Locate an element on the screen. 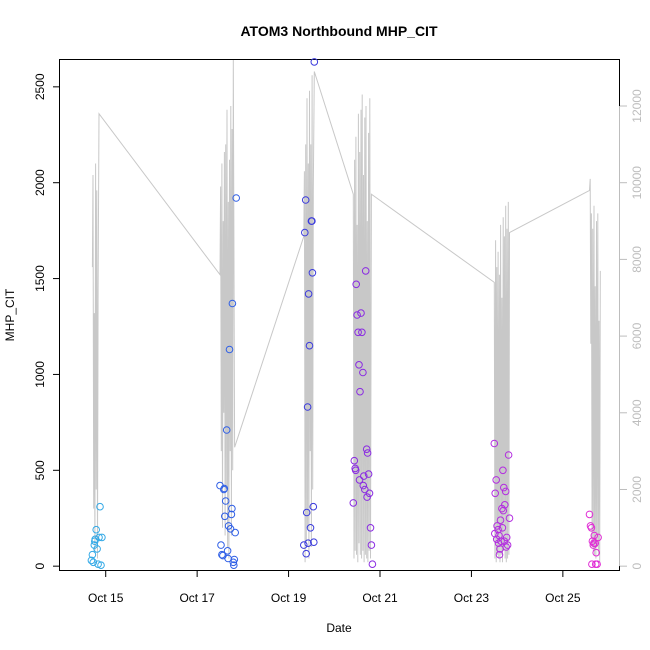 This screenshot has width=650, height=650. x-tick-label: Oct 15 is located at coordinates (106, 598).